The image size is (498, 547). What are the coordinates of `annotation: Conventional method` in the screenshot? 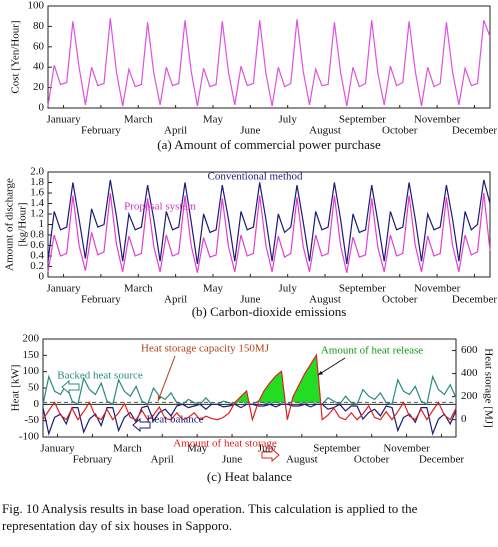 It's located at (255, 177).